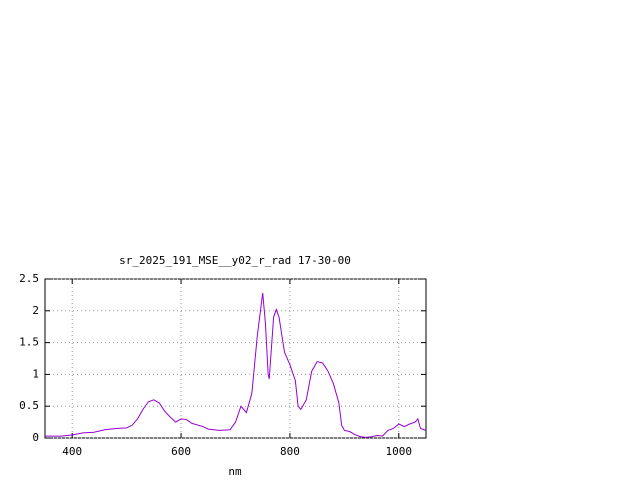 This screenshot has width=640, height=480. I want to click on chart-title: sr_2025_191_MSE__y02_r_rad 17-30-00, so click(235, 260).